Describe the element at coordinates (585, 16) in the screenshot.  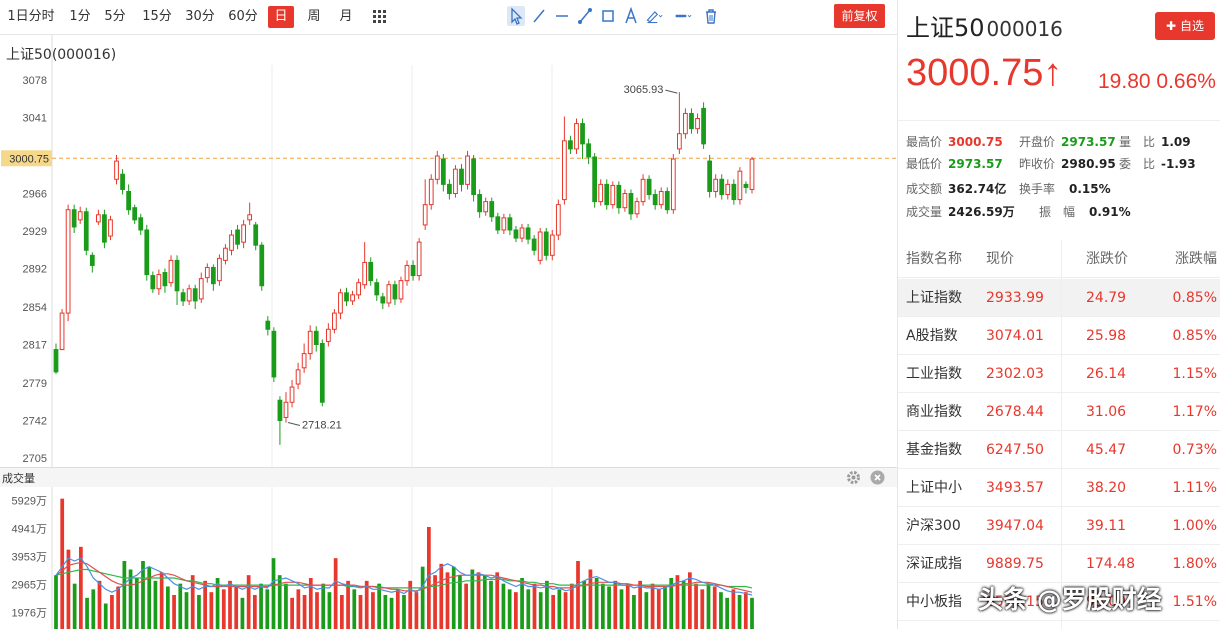
I see `segment-tool-icon` at that location.